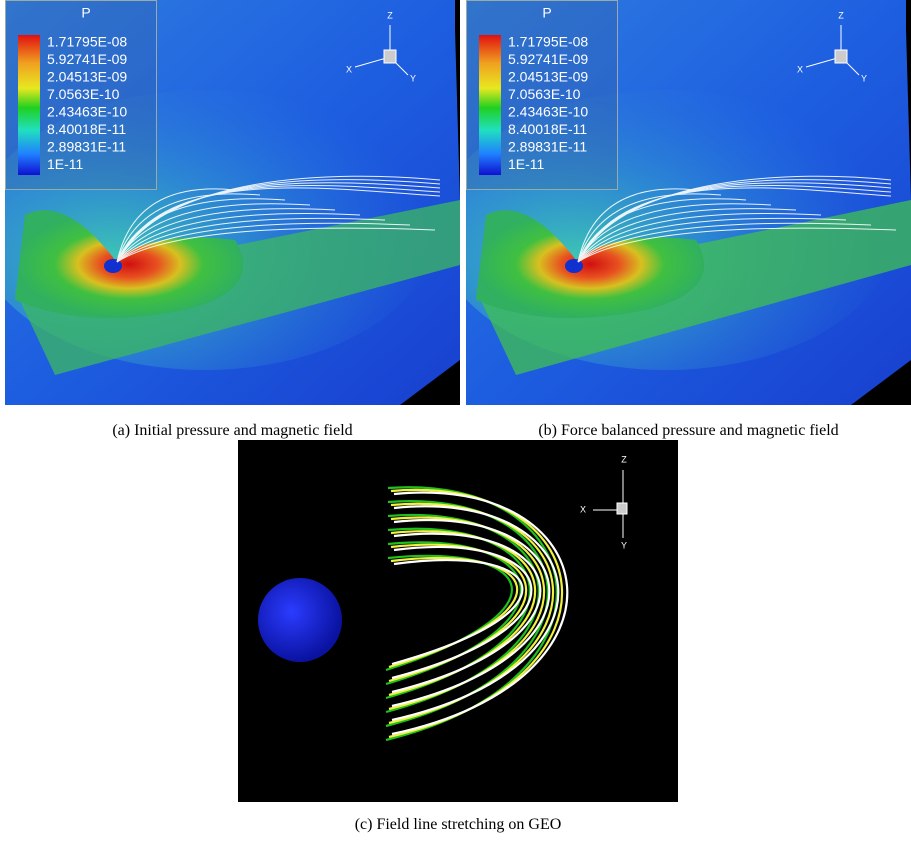 Image resolution: width=911 pixels, height=844 pixels. Describe the element at coordinates (232, 430) in the screenshot. I see `caption: (a) Initial pressure and magnetic field` at that location.